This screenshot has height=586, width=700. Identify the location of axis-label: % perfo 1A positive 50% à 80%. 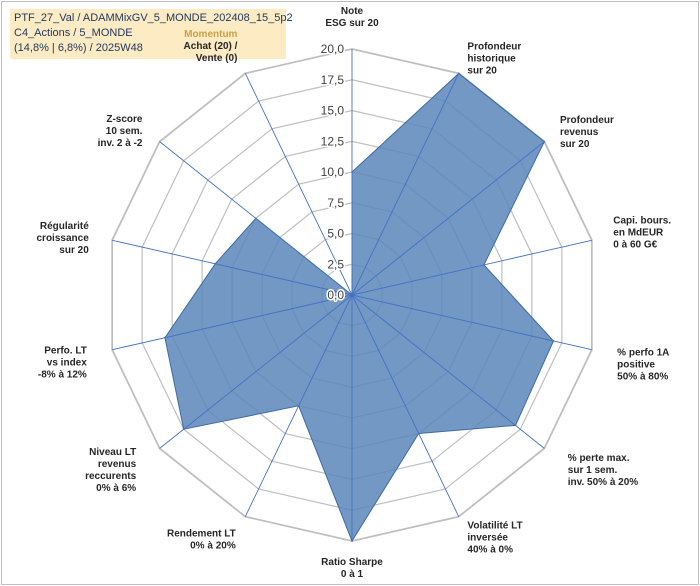
(643, 365).